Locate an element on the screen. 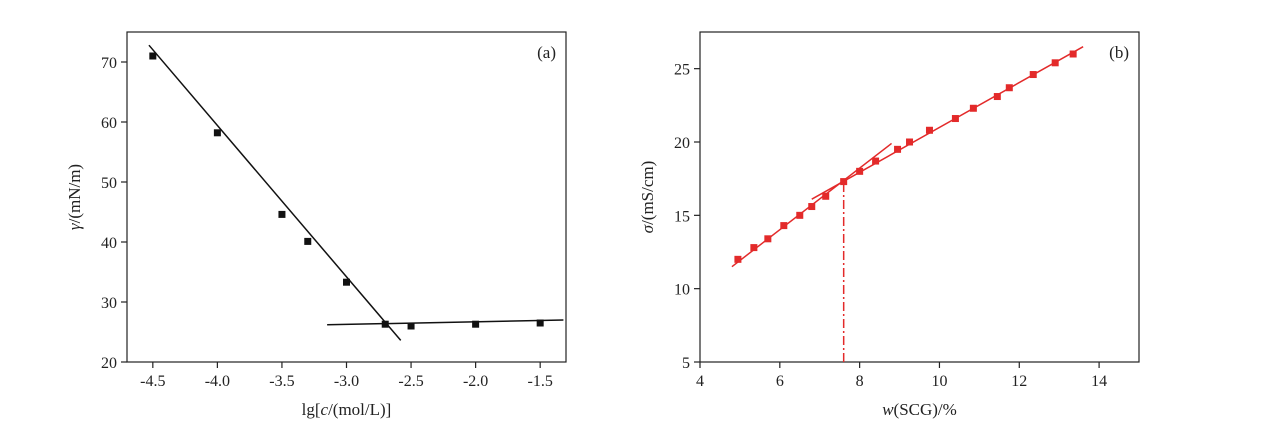  x-tick-label: -3.0 is located at coordinates (346, 381).